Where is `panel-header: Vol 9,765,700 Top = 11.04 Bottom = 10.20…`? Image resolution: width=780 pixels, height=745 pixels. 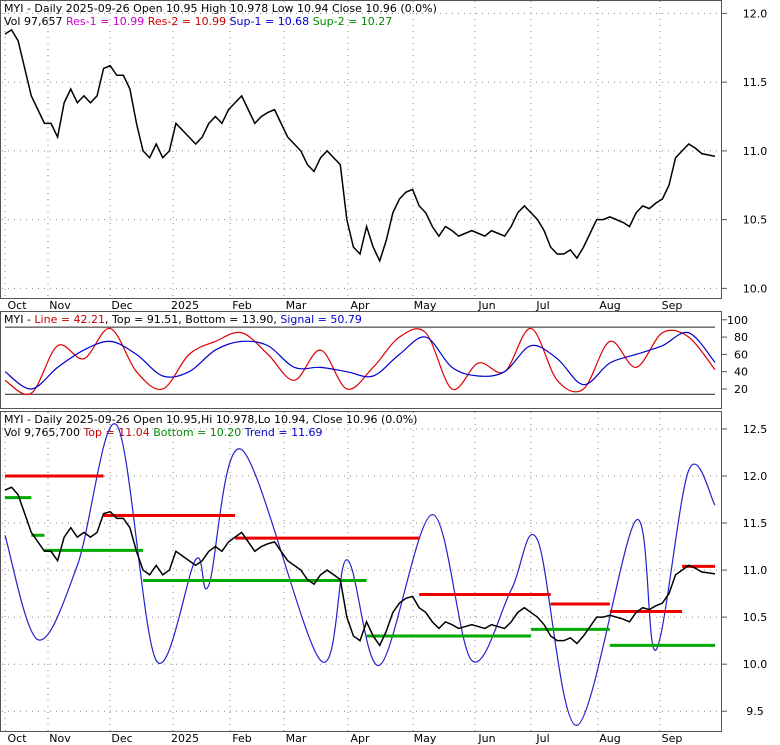 panel-header: Vol 9,765,700 Top = 11.04 Bottom = 10.20… is located at coordinates (163, 432).